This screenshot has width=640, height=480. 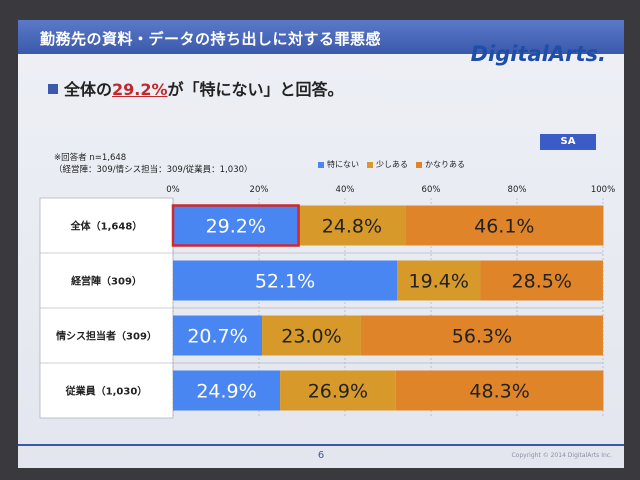 I want to click on data-label-3-1: 26.9%, so click(x=338, y=392).